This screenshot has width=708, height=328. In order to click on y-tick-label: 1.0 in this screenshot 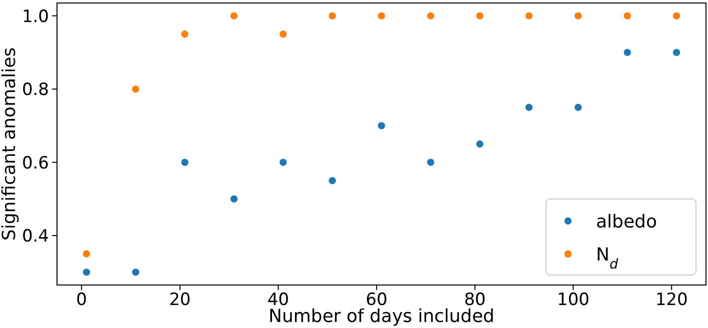, I will do `click(35, 16)`.